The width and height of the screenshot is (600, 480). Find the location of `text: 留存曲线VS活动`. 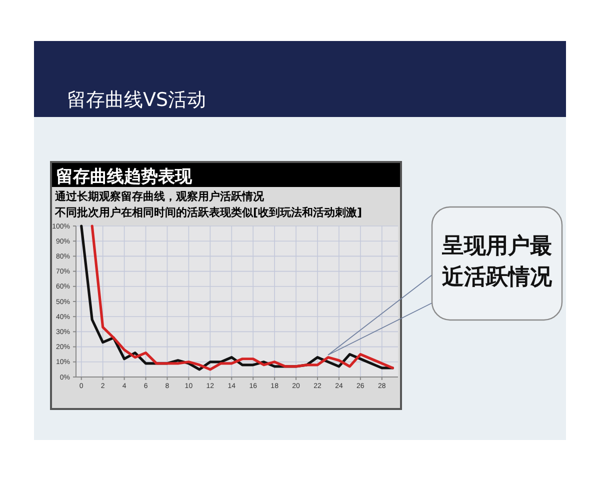

text: 留存曲线VS活动 is located at coordinates (136, 100).